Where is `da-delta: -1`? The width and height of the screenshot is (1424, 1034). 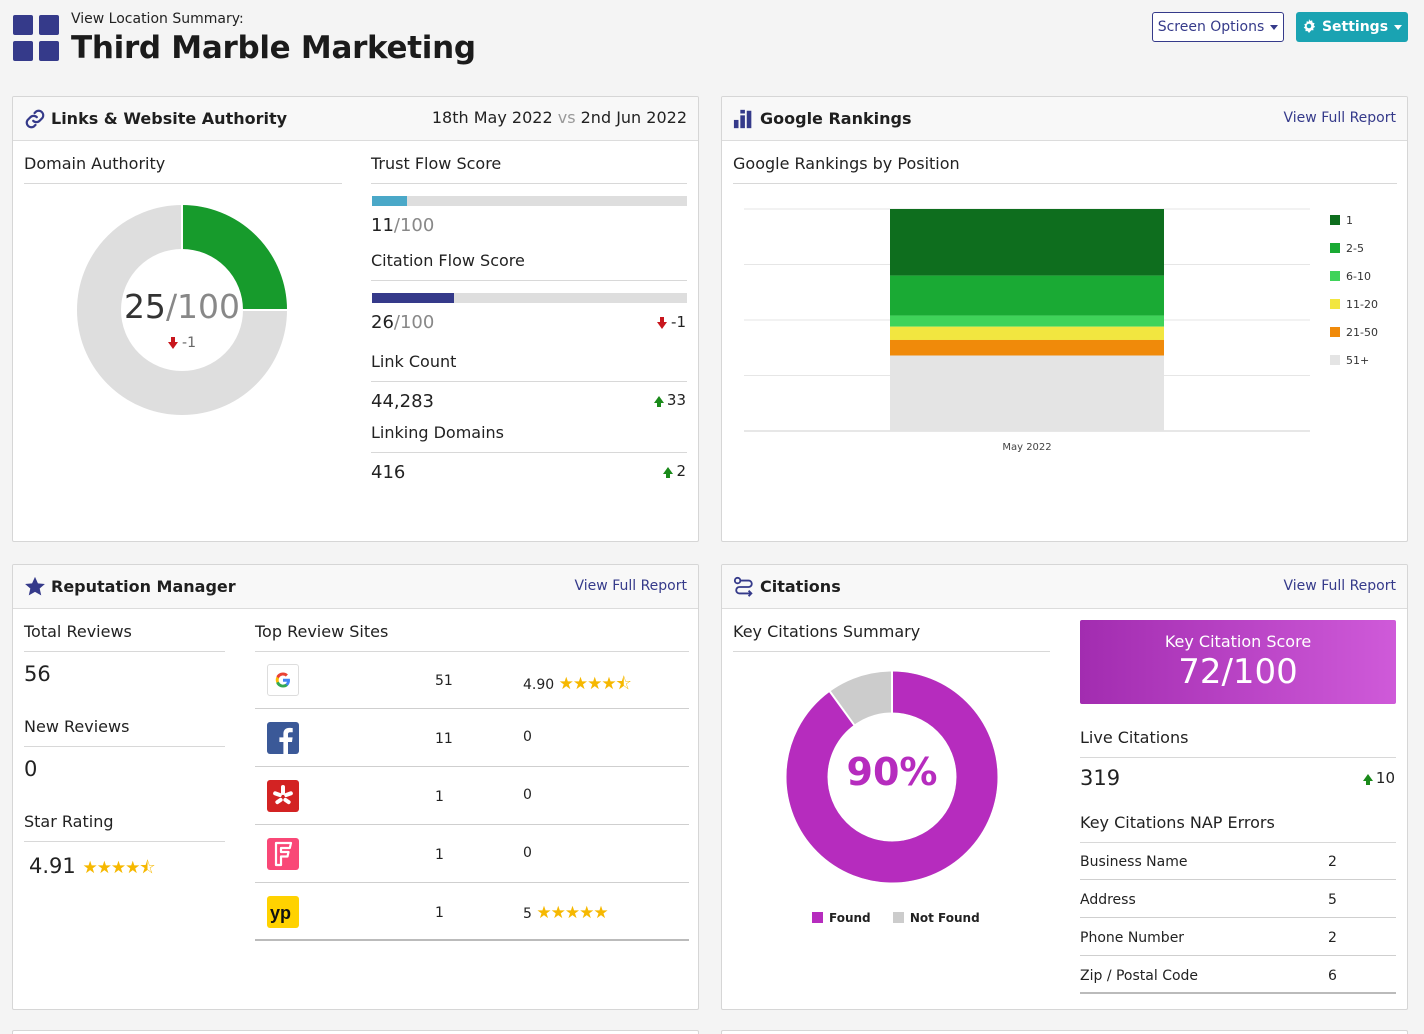
da-delta: -1 is located at coordinates (189, 343).